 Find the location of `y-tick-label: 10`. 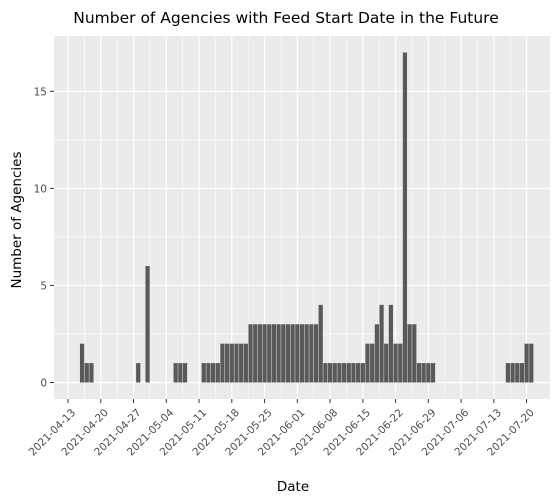

y-tick-label: 10 is located at coordinates (40, 189).